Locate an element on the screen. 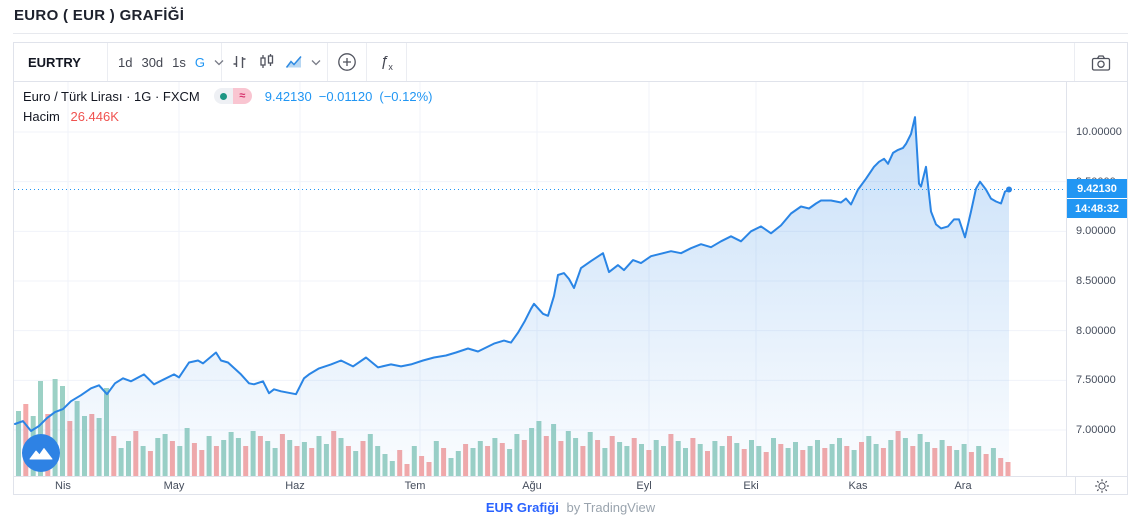 This screenshot has width=1135, height=521. footer-chart-link: EUR Grafiği is located at coordinates (522, 507).